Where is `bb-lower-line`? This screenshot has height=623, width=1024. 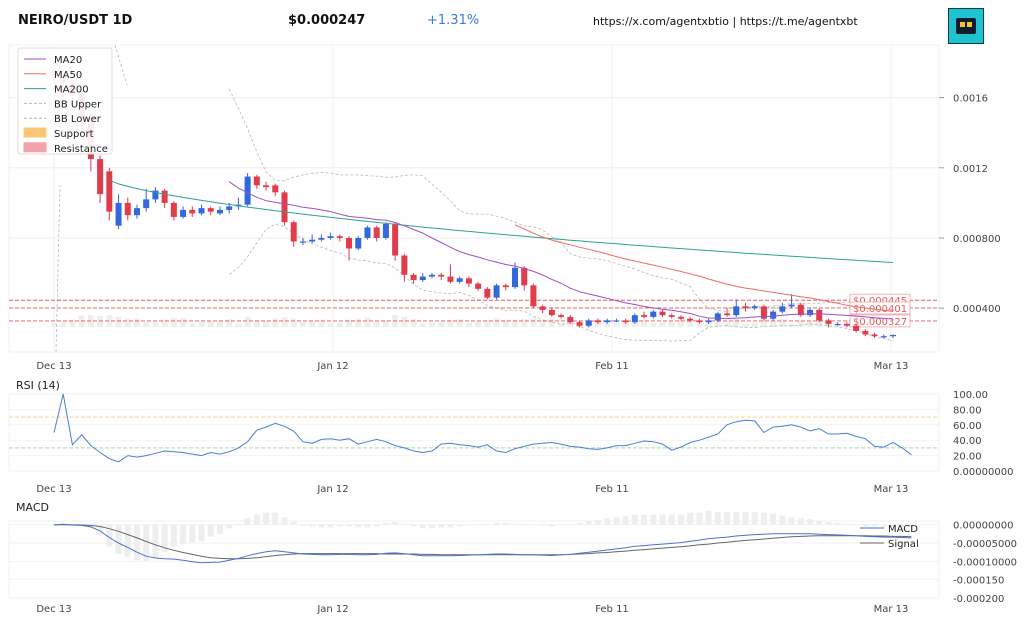 bb-lower-line is located at coordinates (561, 282).